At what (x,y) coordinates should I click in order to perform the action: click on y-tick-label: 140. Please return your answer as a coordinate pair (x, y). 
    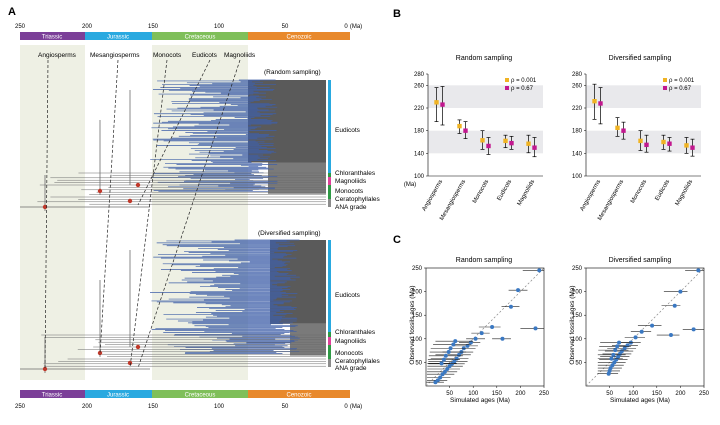
    Looking at the image, I should click on (577, 154).